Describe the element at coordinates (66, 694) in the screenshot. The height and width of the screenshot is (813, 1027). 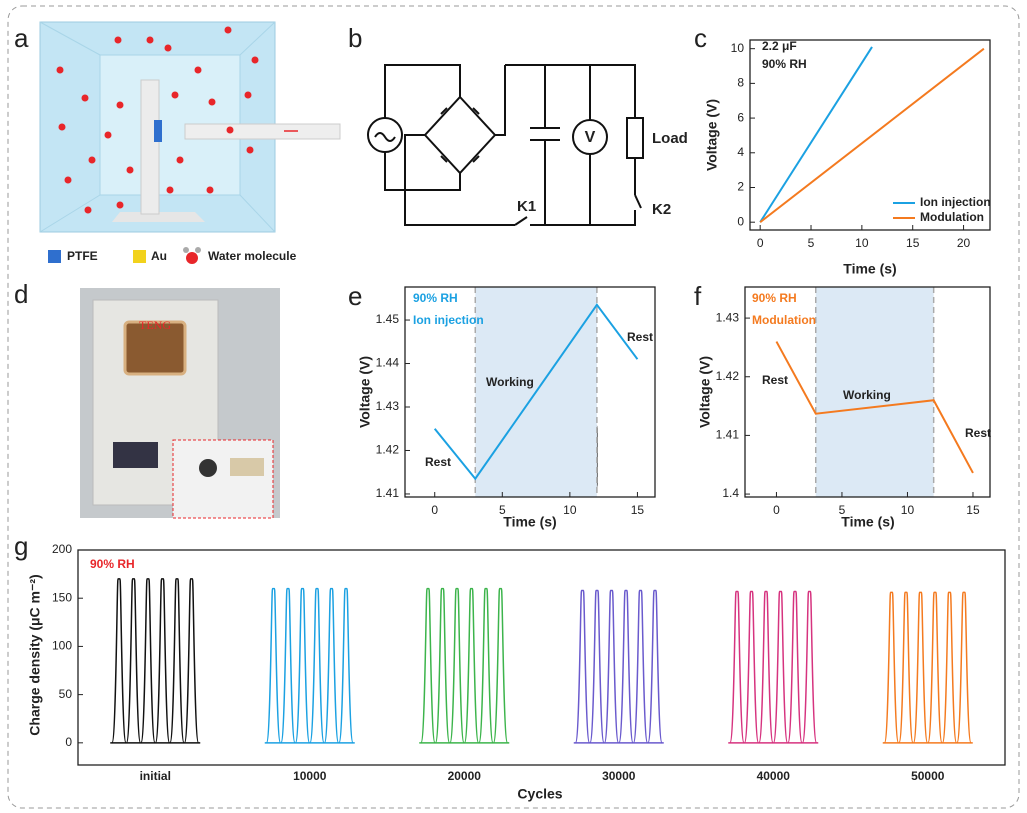
I see `y-tick-label: 50` at that location.